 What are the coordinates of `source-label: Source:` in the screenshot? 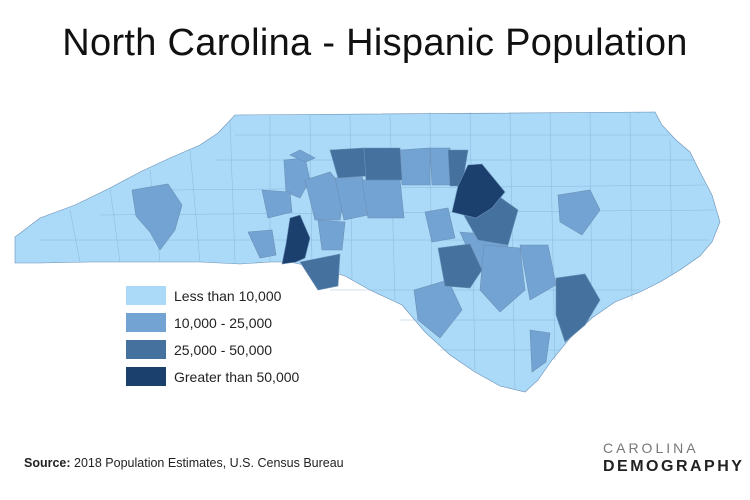 It's located at (47, 463).